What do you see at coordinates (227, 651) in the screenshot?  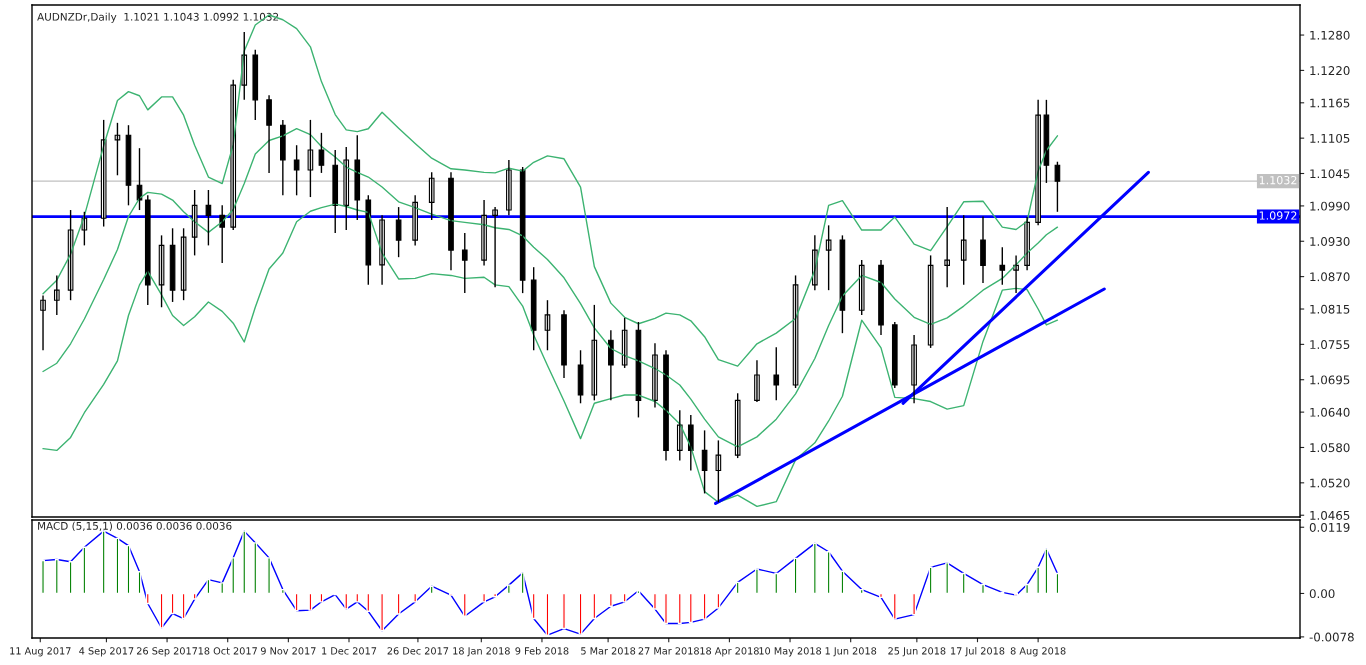 I see `x-tick-label: 18 Oct 2017` at bounding box center [227, 651].